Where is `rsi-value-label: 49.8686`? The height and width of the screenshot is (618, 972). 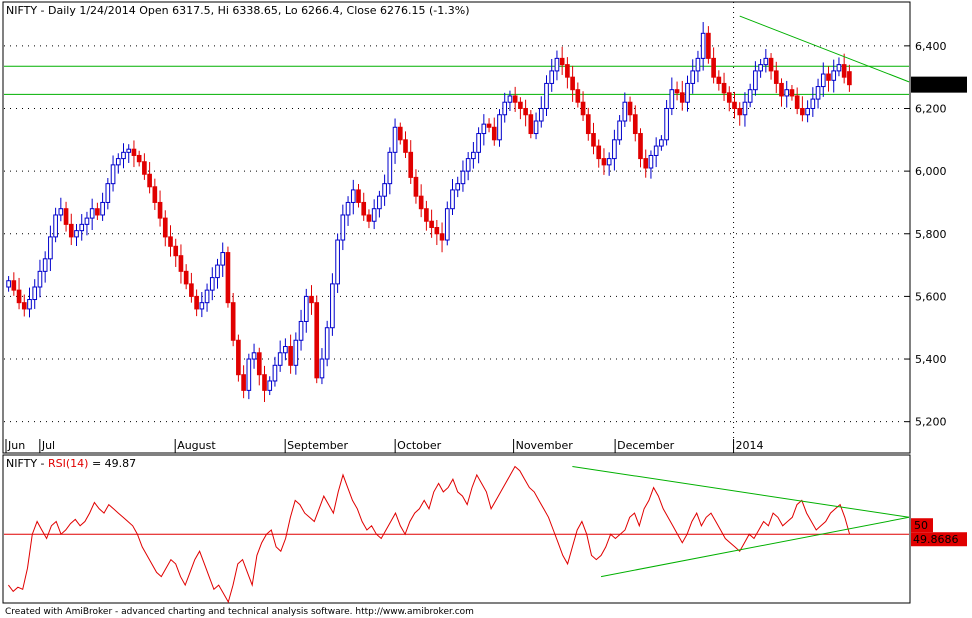 rsi-value-label: 49.8686 is located at coordinates (936, 539).